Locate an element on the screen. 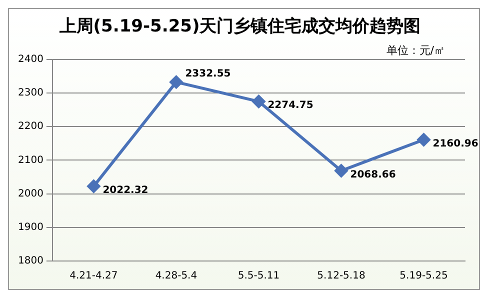 This screenshot has height=297, width=488. data-label: 2332.55 is located at coordinates (208, 74).